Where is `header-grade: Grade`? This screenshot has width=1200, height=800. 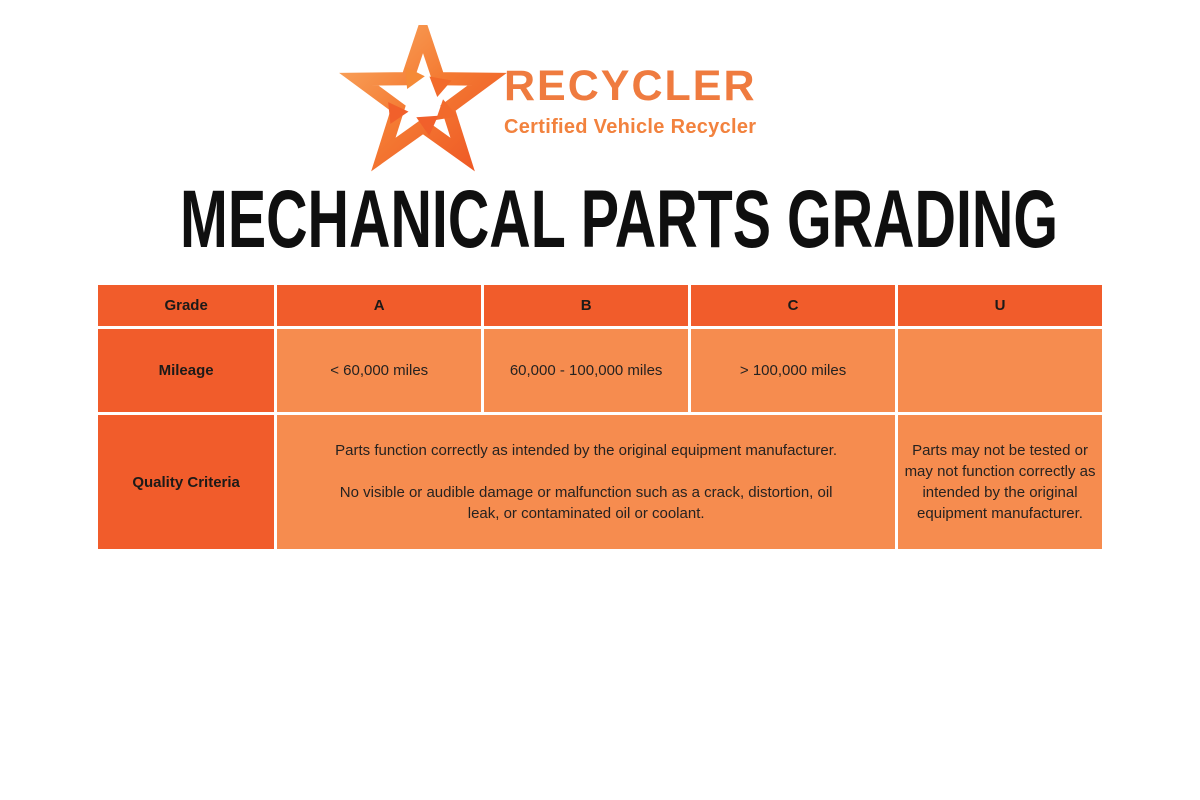 header-grade: Grade is located at coordinates (186, 305).